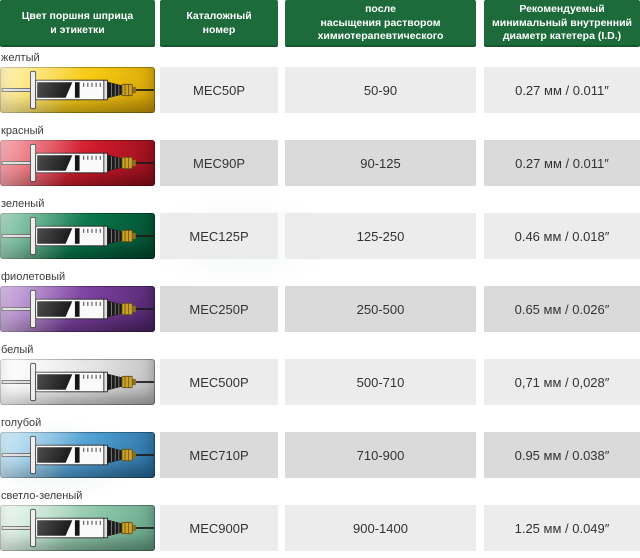 This screenshot has height=558, width=640. I want to click on catheter-id-cell: 0.95 мм / 0.038″, so click(562, 455).